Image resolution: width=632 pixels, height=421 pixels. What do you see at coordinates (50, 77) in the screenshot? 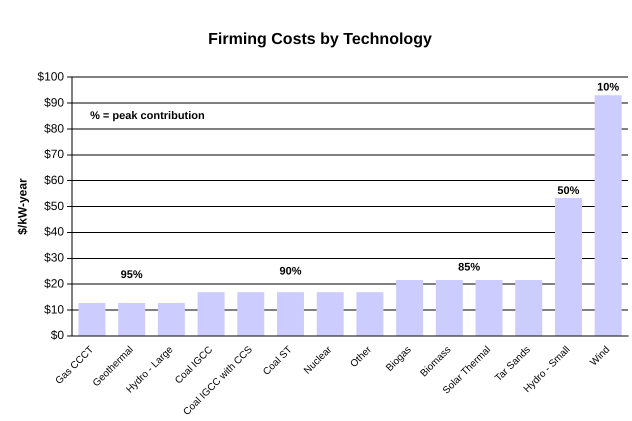
I see `y-tick-label: $100` at bounding box center [50, 77].